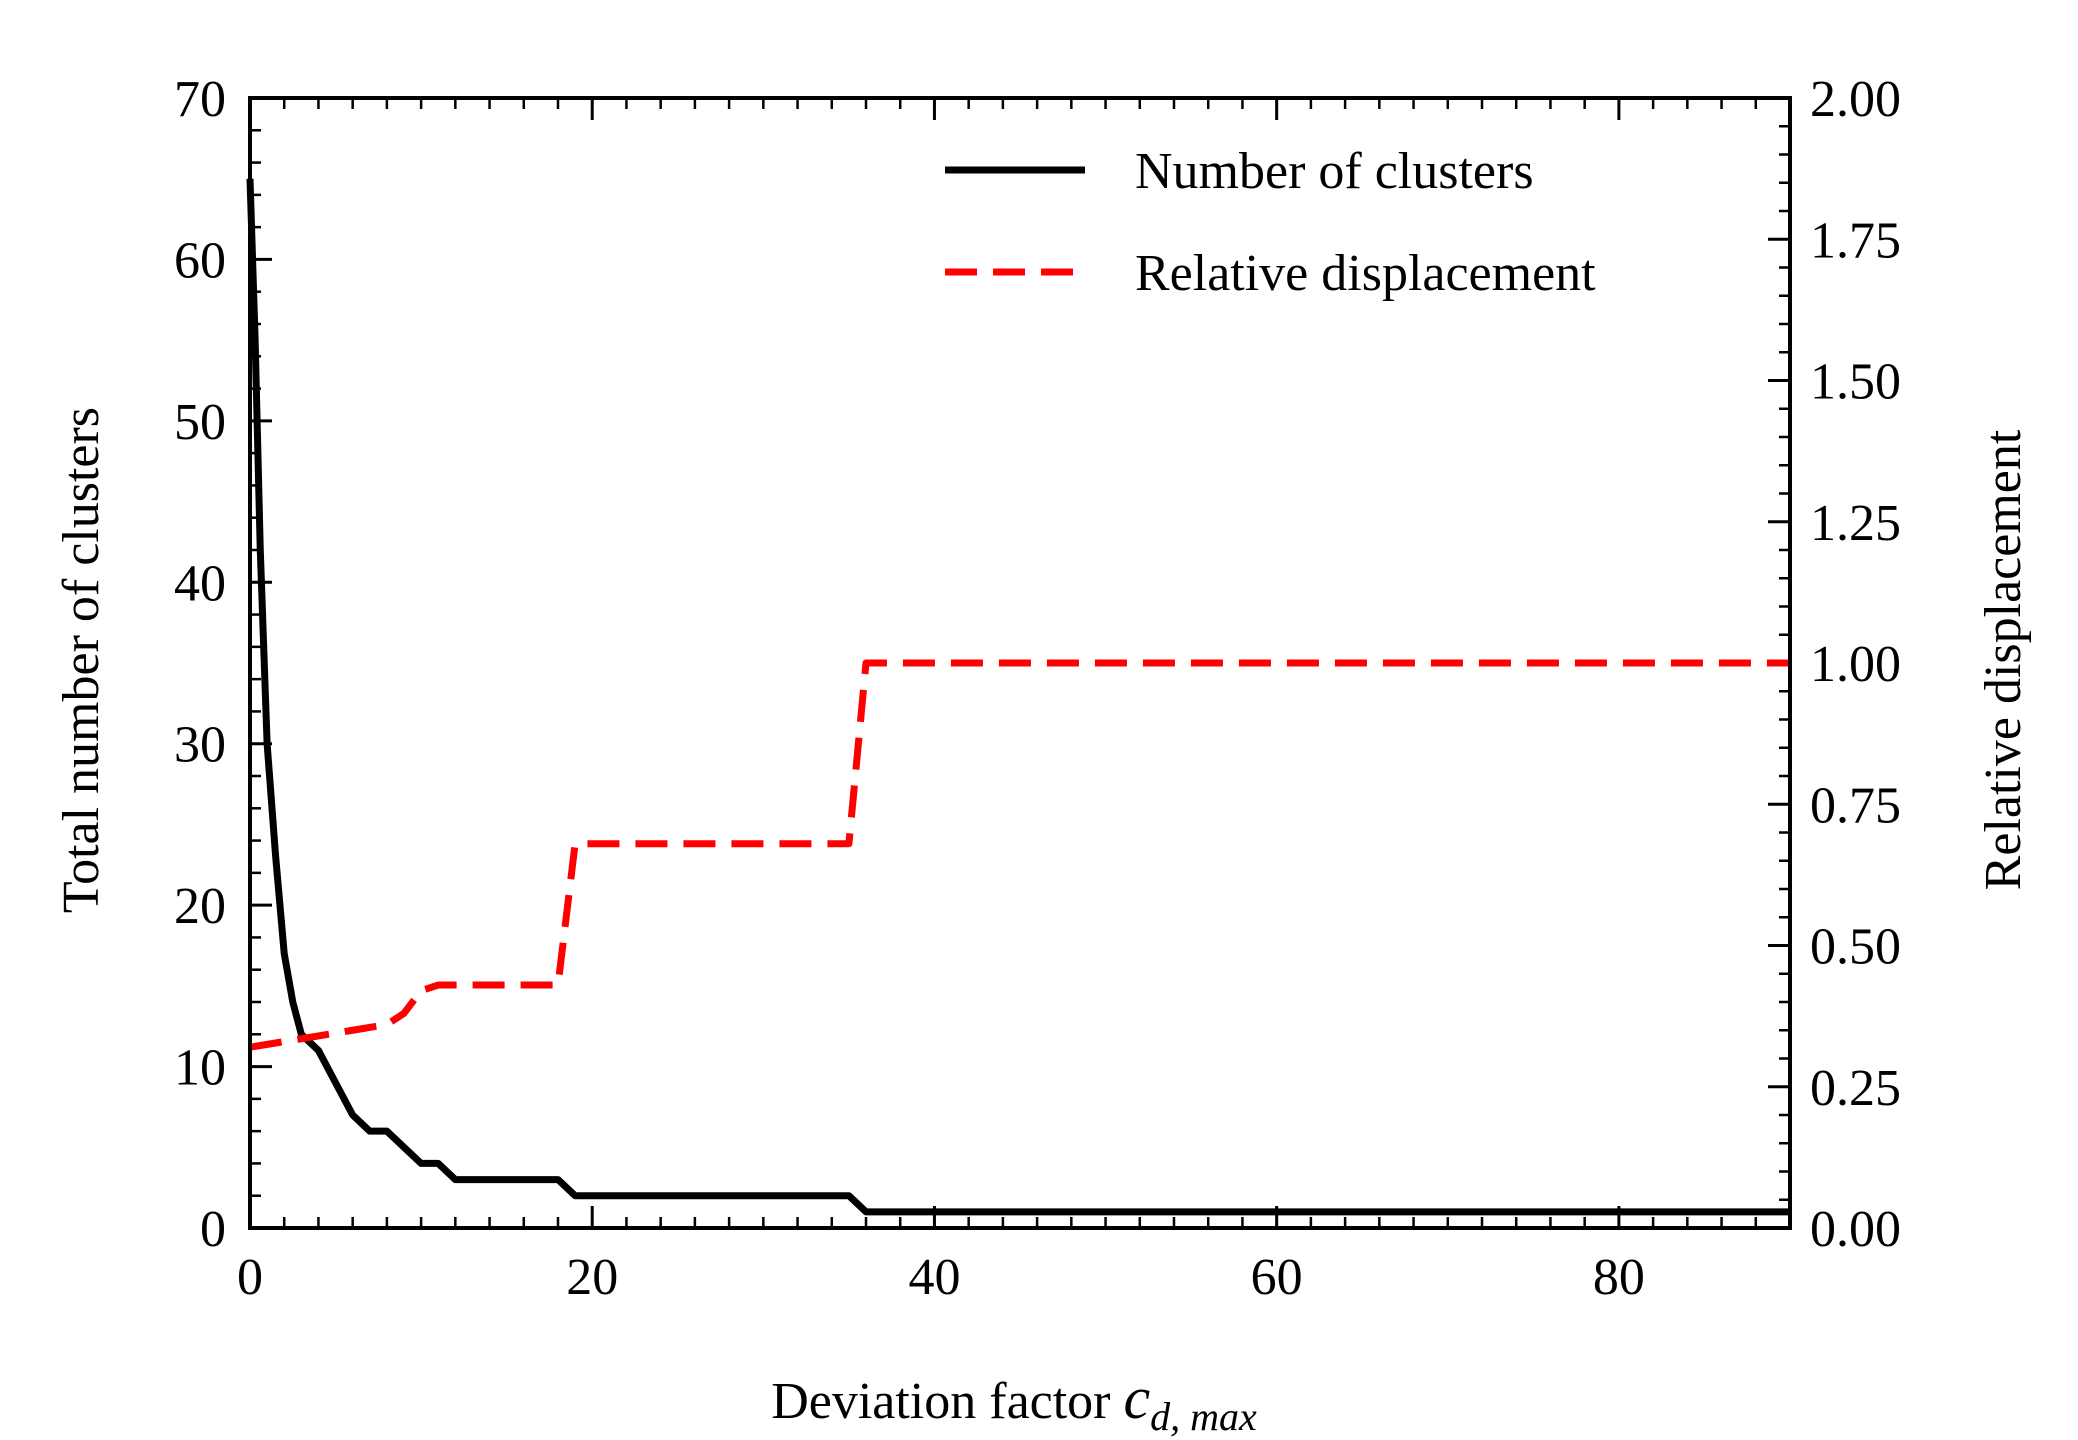  What do you see at coordinates (1855, 523) in the screenshot?
I see `y-right-tick-label: 1.25` at bounding box center [1855, 523].